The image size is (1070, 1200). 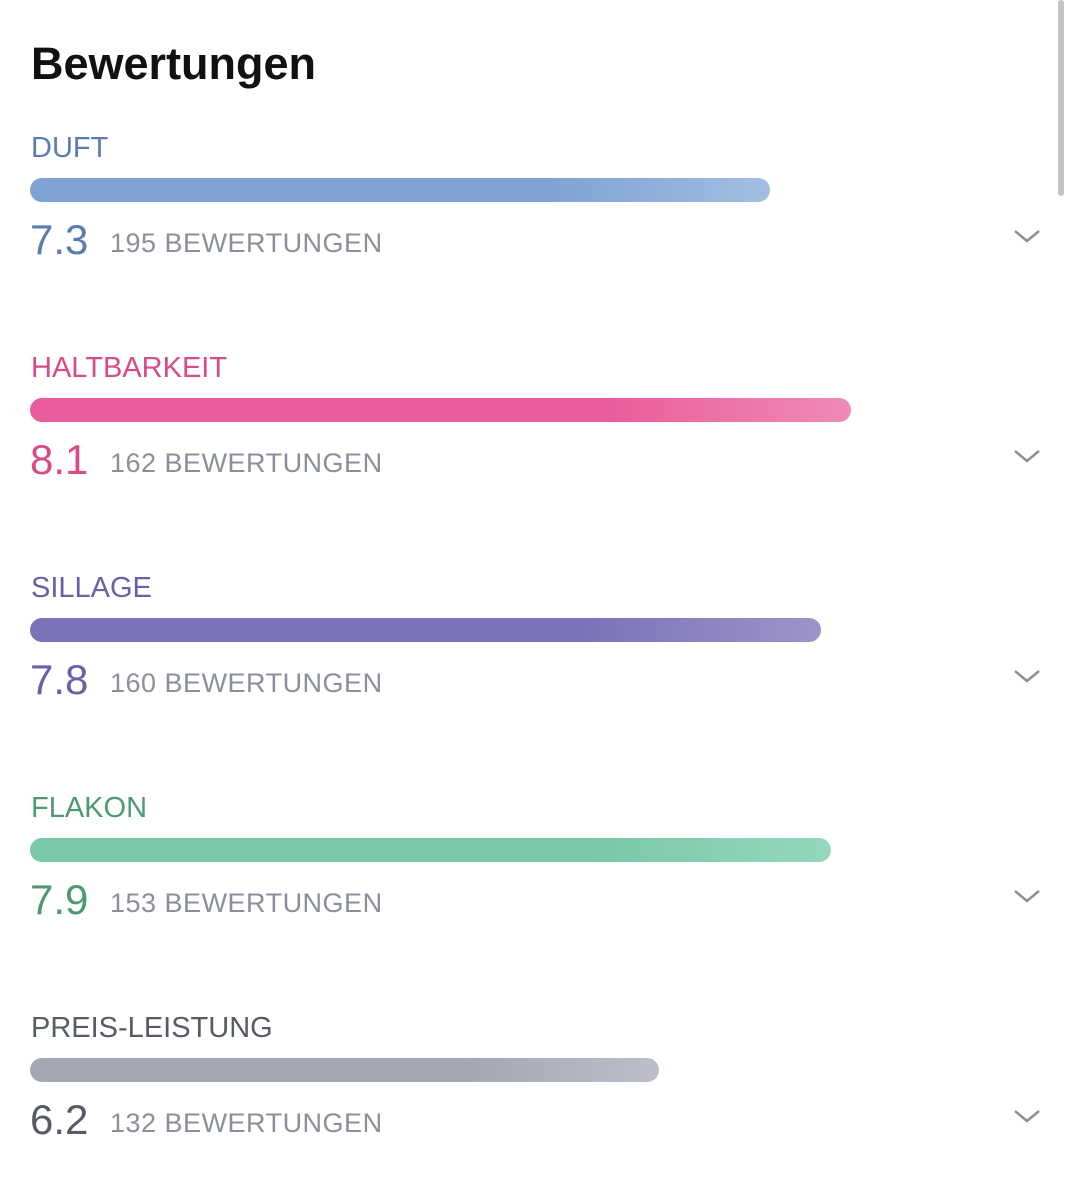 What do you see at coordinates (129, 368) in the screenshot?
I see `rating-label: HALTBARKEIT` at bounding box center [129, 368].